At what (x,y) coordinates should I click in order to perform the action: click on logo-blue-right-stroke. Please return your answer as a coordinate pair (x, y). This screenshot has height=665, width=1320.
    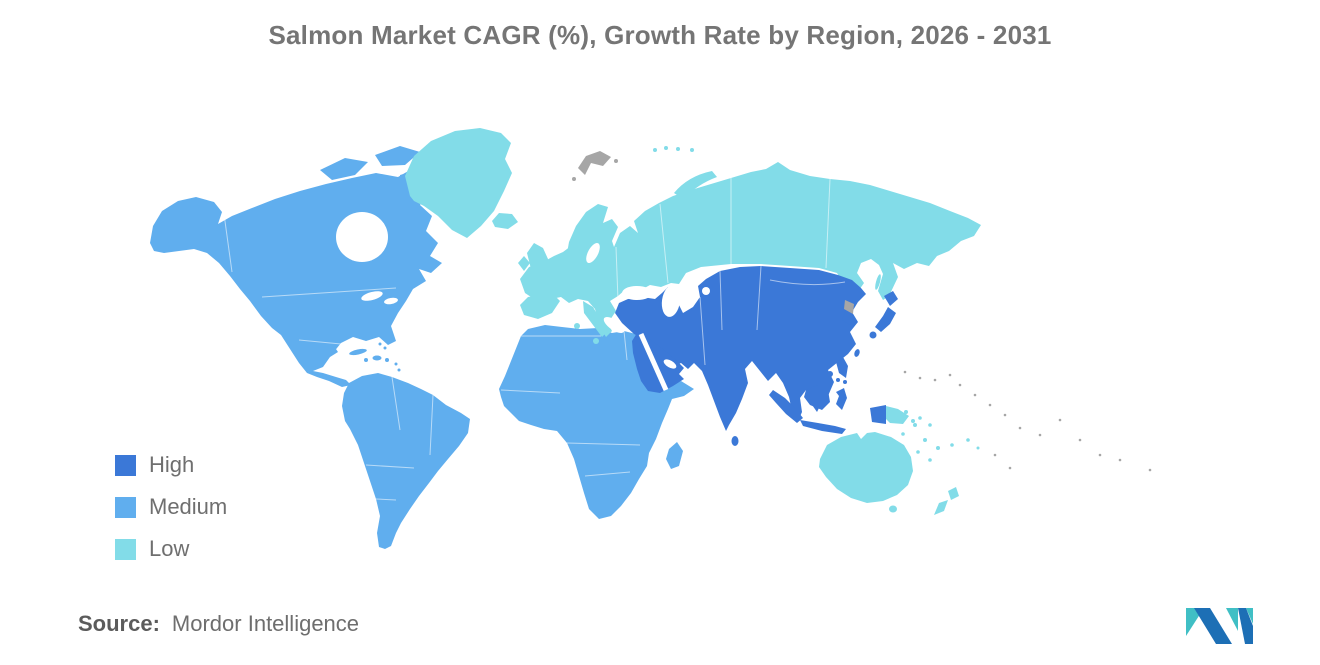
    Looking at the image, I should click on (1245, 626).